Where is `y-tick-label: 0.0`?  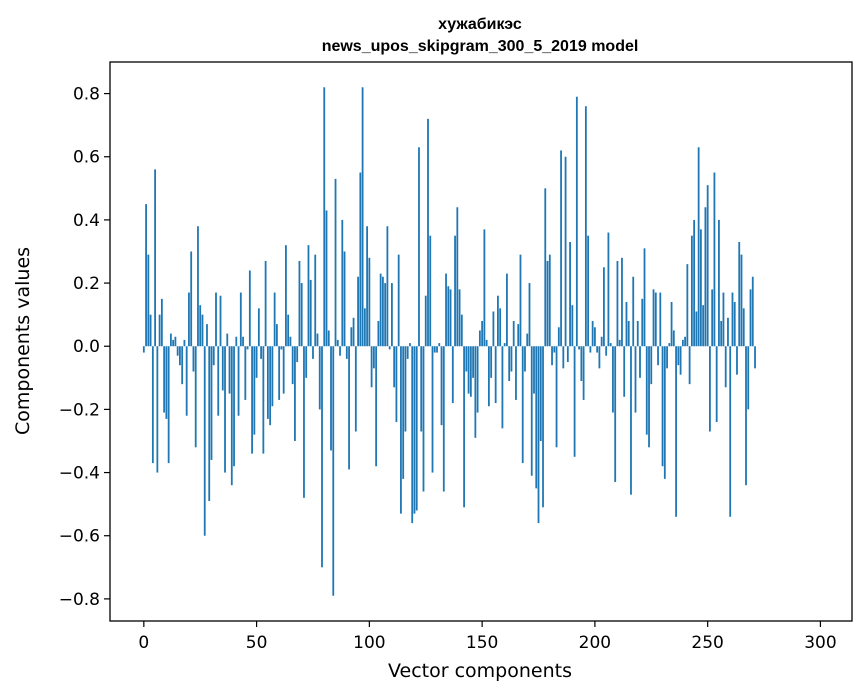
y-tick-label: 0.0 is located at coordinates (86, 347).